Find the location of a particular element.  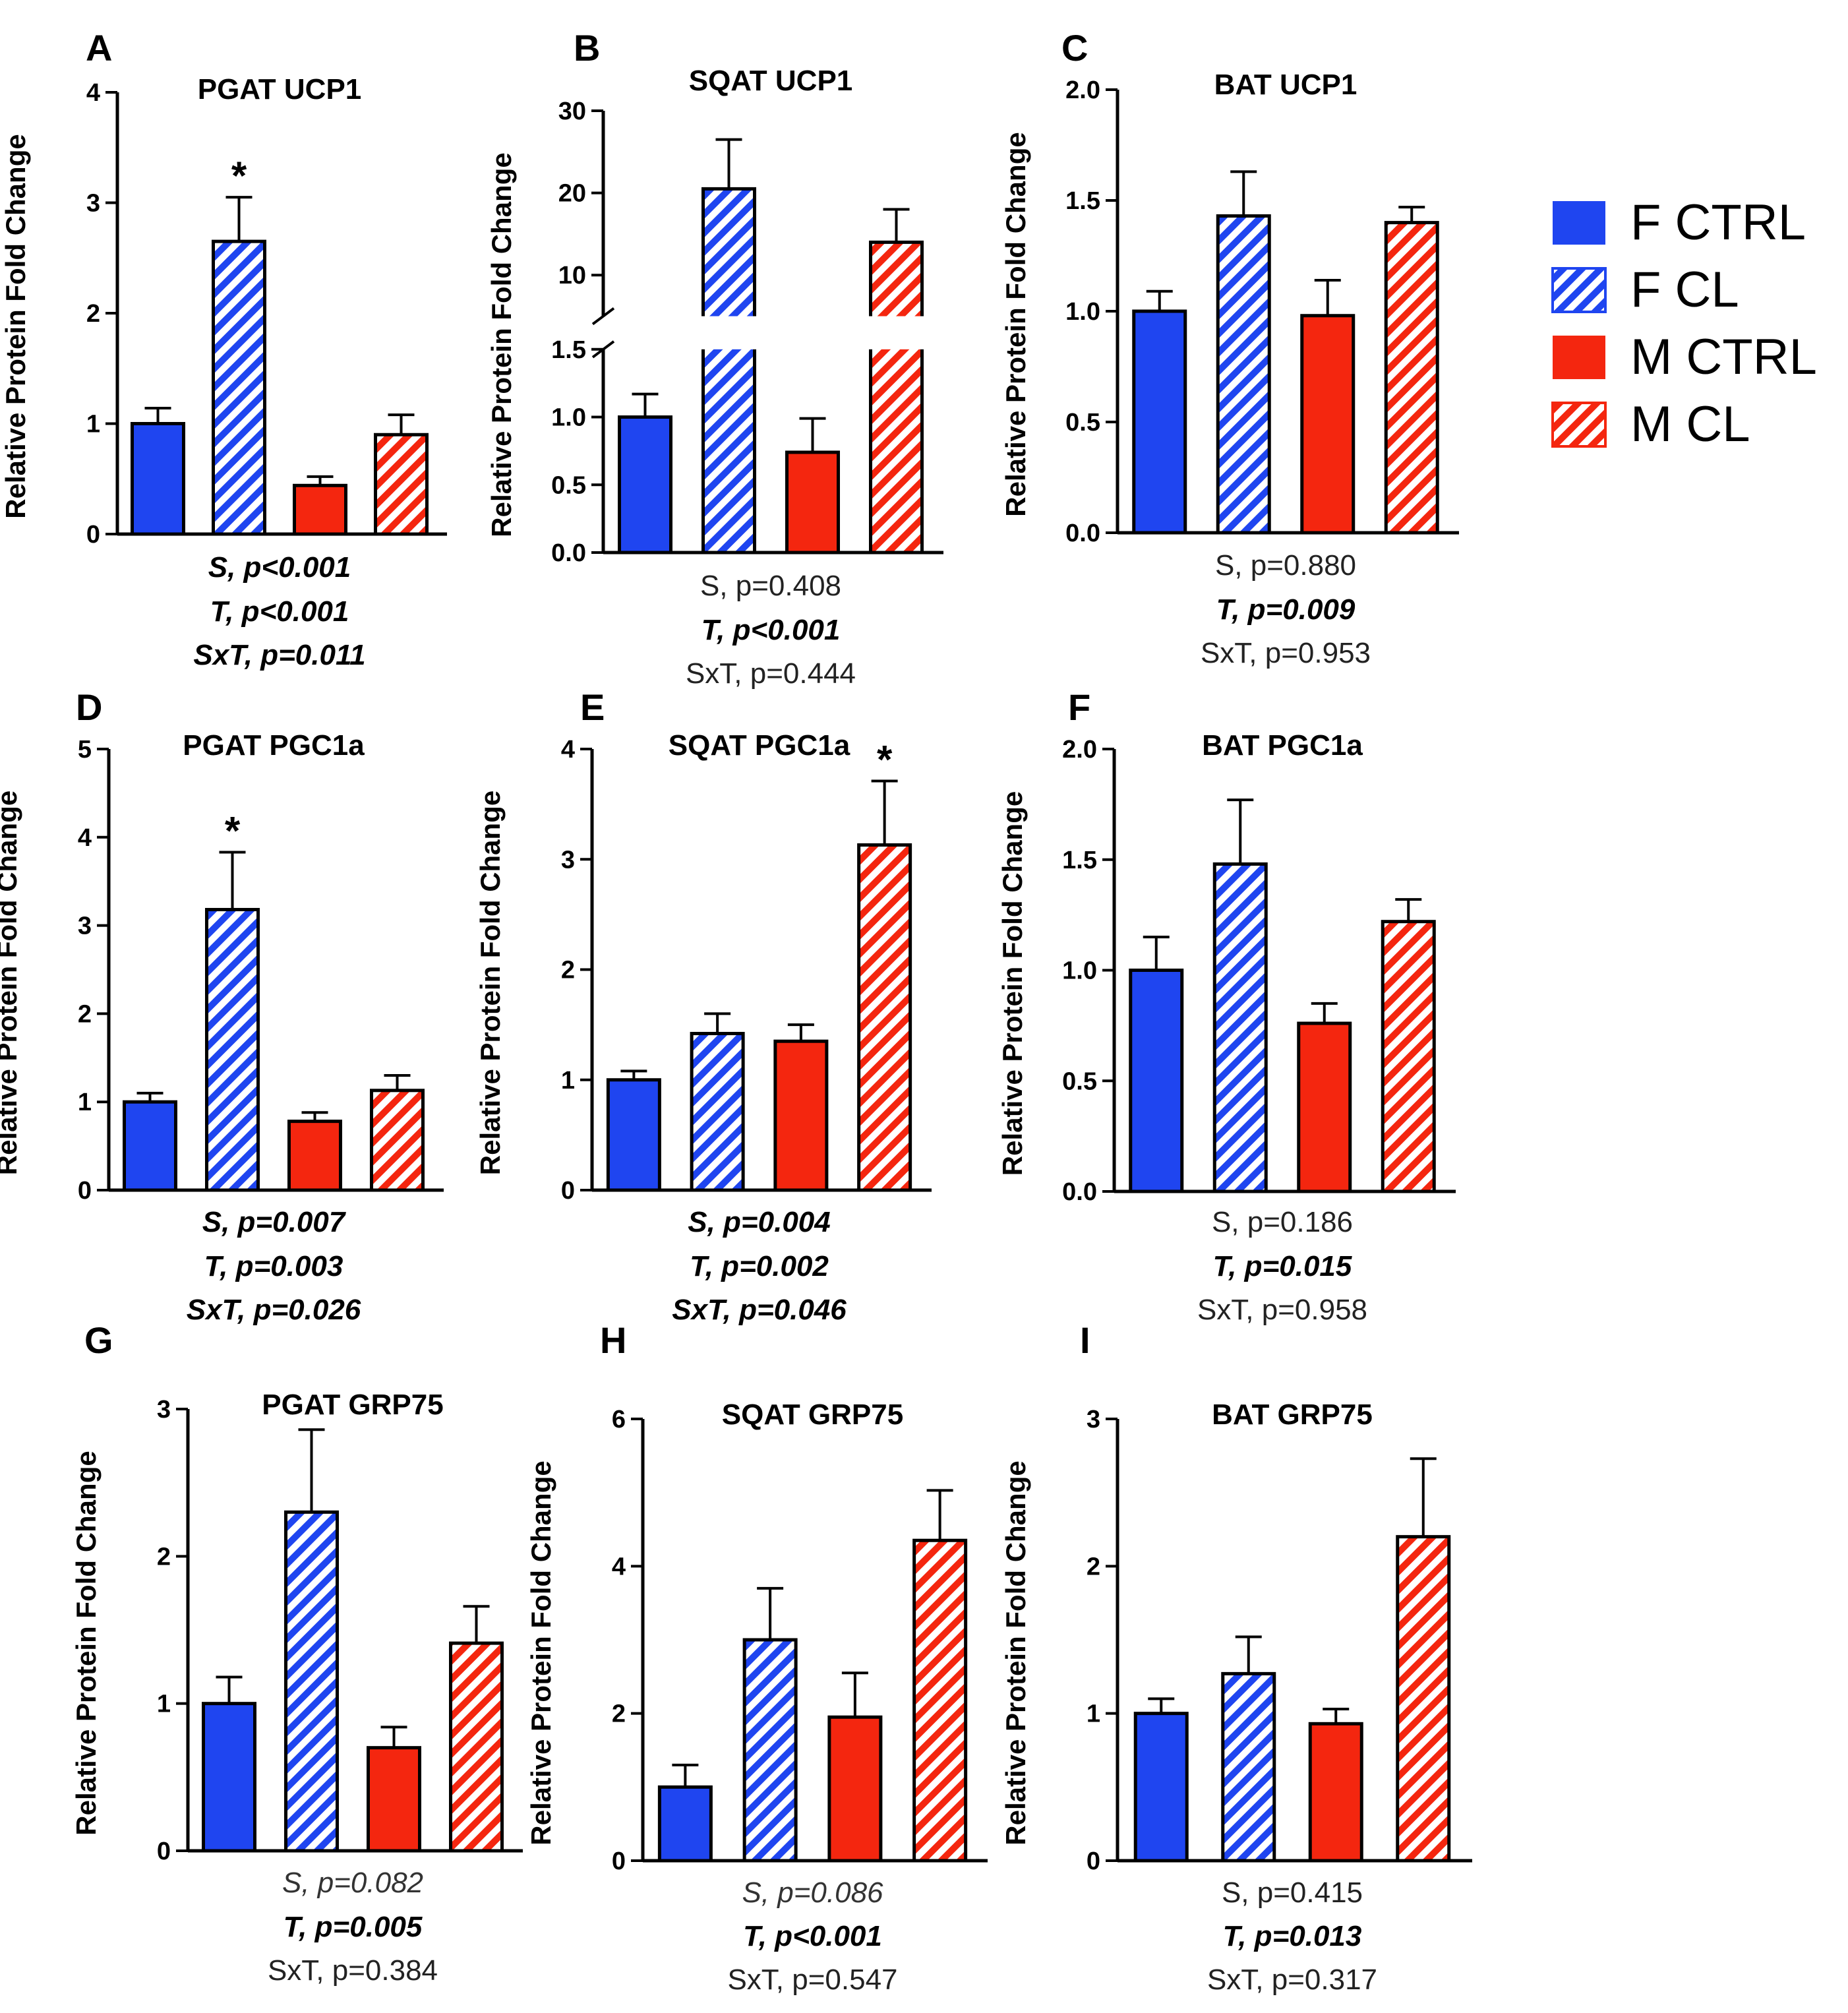

panel-letter: F is located at coordinates (1079, 707).